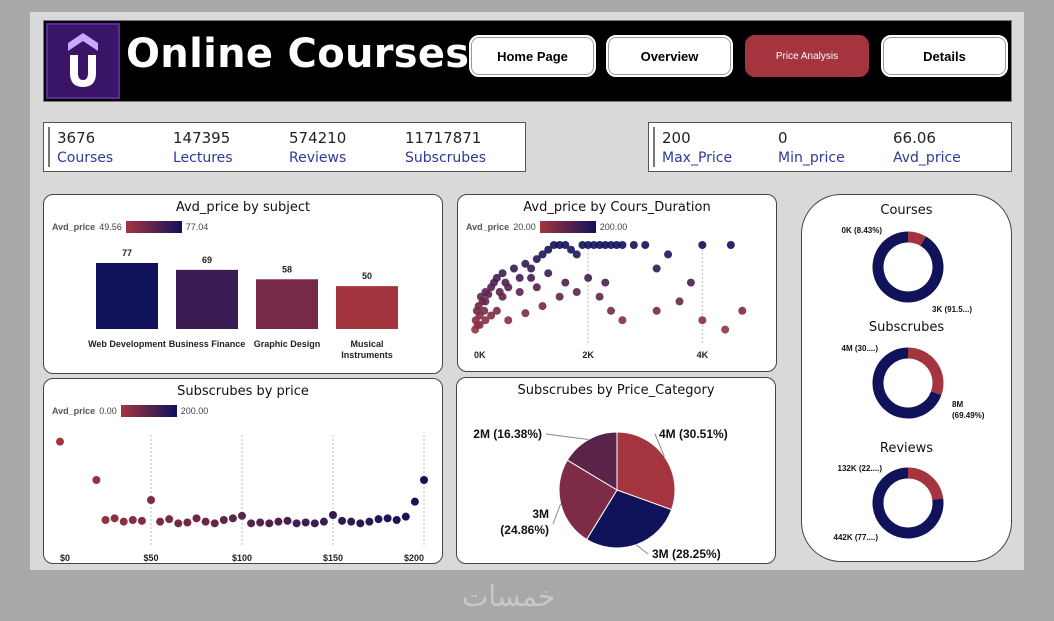 This screenshot has width=1054, height=621. What do you see at coordinates (914, 138) in the screenshot?
I see `kpi-value: 66.06` at bounding box center [914, 138].